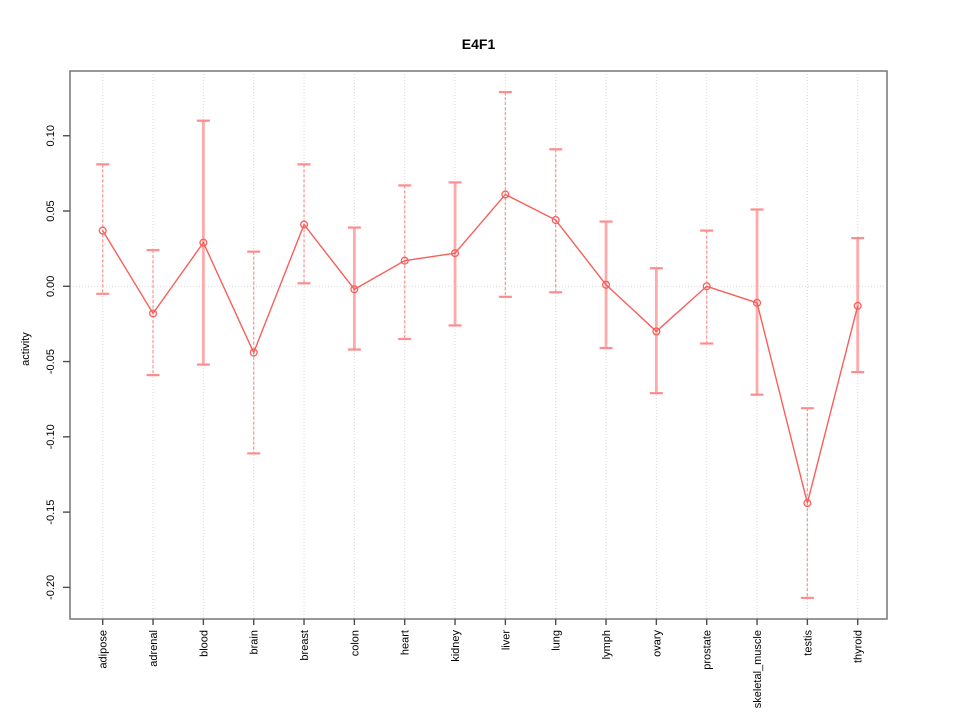 Image resolution: width=960 pixels, height=720 pixels. I want to click on x-tick-label: lymph, so click(607, 644).